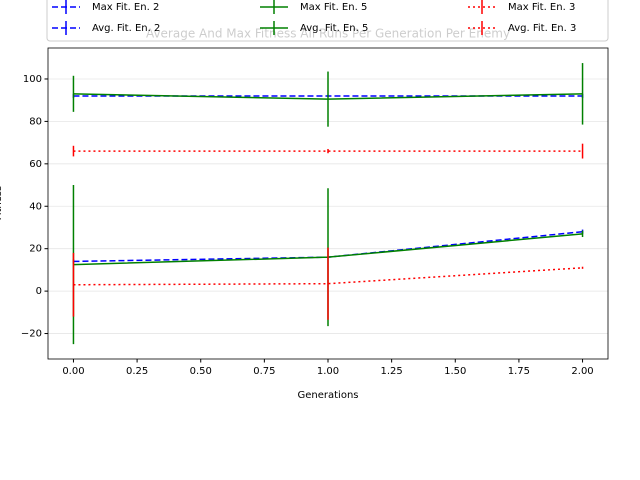 The image size is (640, 480). Describe the element at coordinates (126, 28) in the screenshot. I see `legend-label: Avg. Fit. En. 2` at that location.